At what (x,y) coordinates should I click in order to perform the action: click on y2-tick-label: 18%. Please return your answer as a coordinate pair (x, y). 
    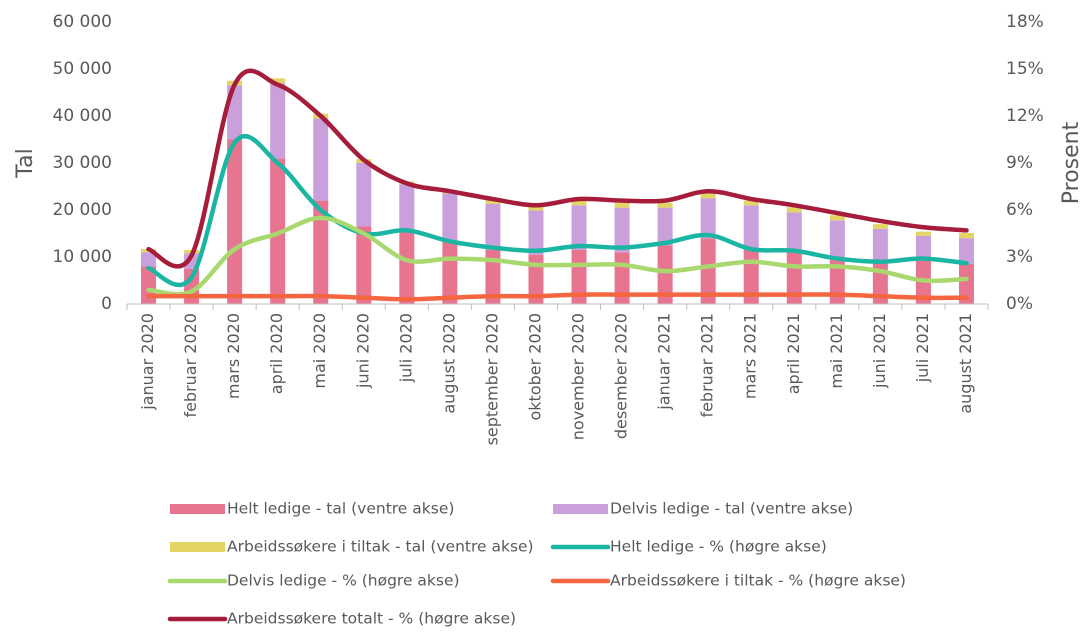
    Looking at the image, I should click on (1025, 22).